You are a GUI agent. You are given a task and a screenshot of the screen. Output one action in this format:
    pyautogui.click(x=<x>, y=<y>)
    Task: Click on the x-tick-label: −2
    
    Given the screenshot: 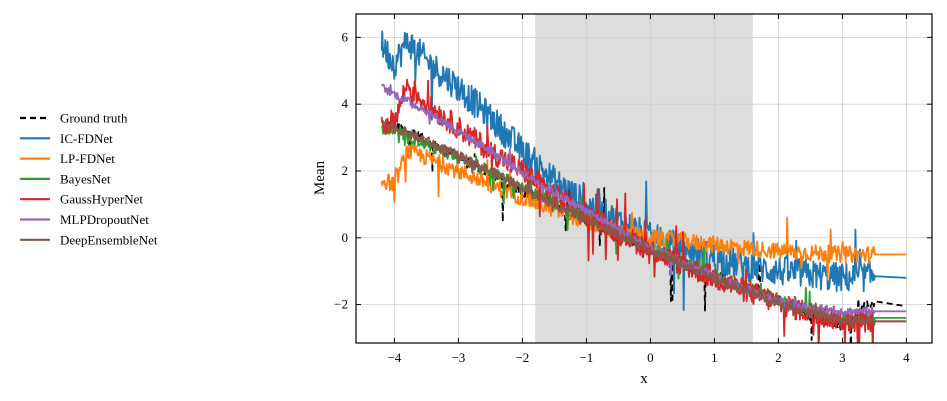 What is the action you would take?
    pyautogui.click(x=522, y=357)
    